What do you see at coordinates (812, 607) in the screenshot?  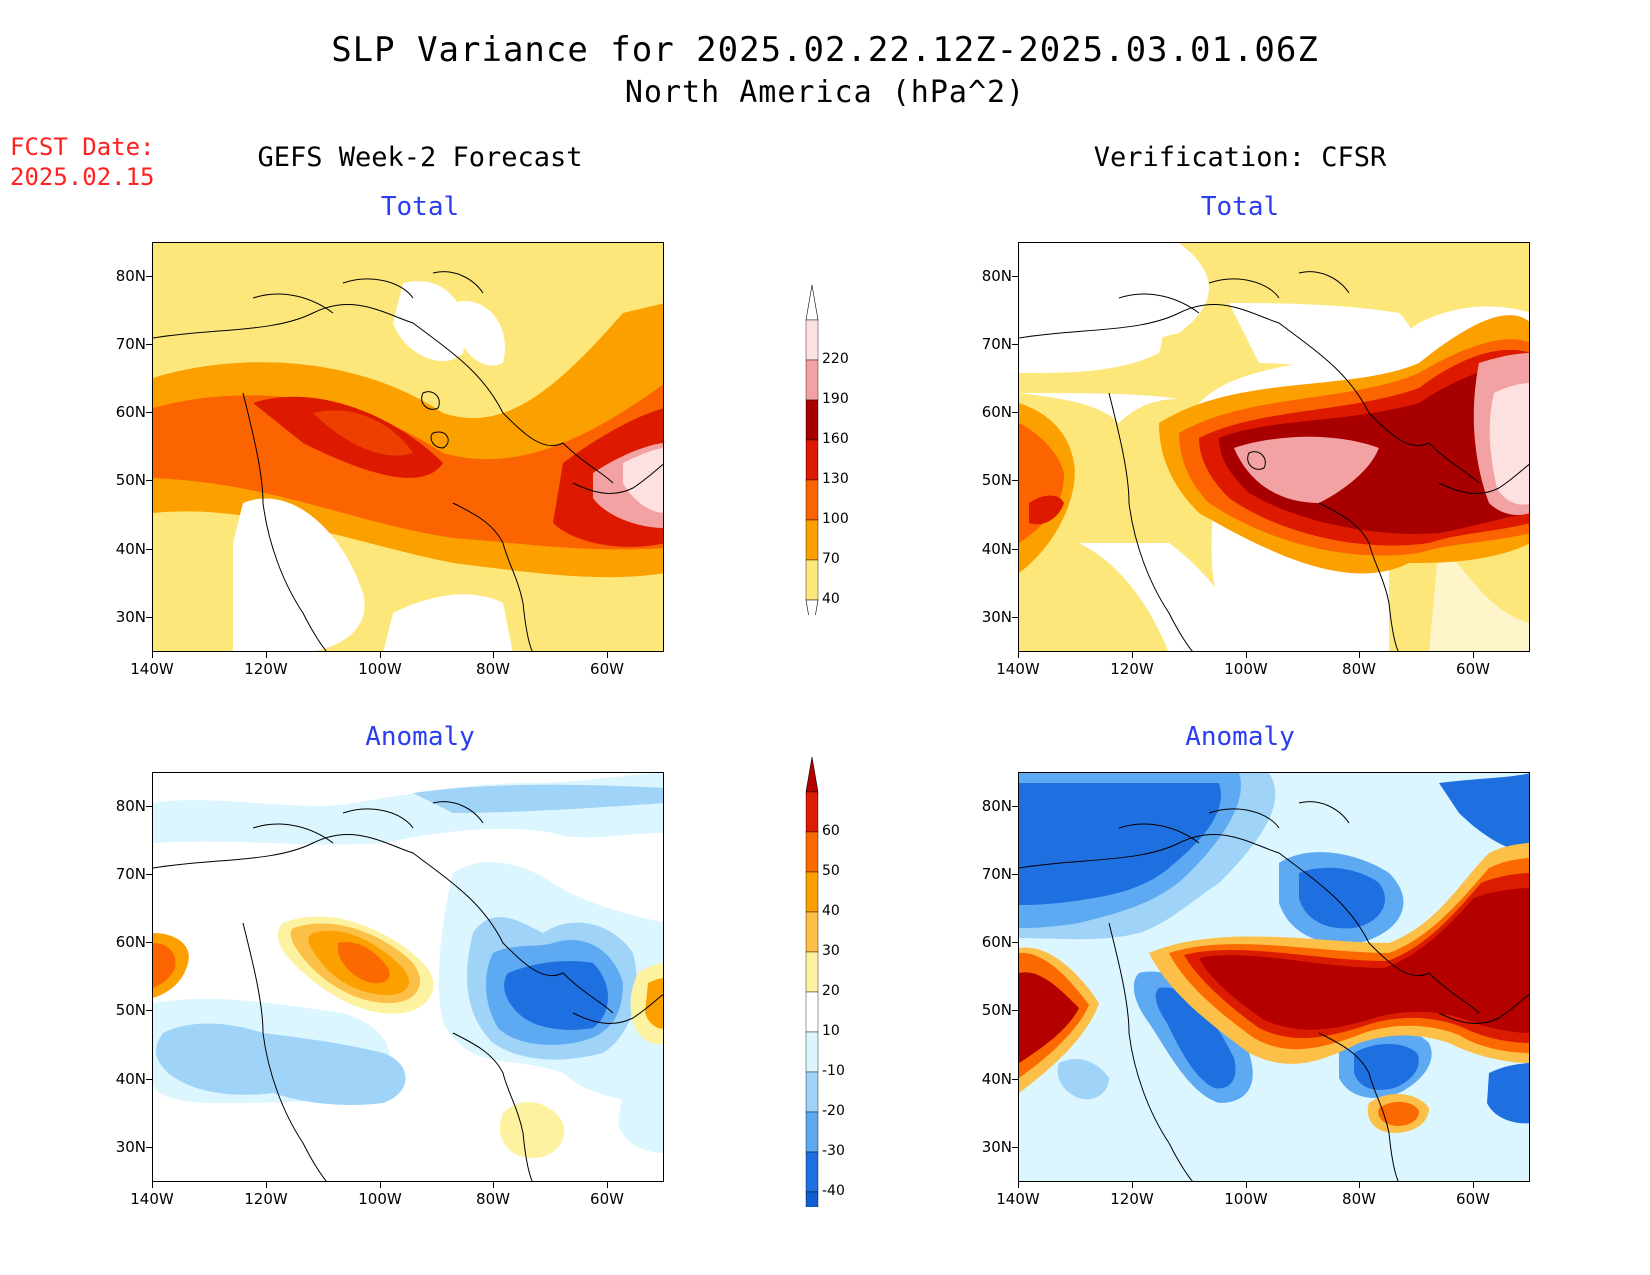 I see `colorbar-bottom-cap` at bounding box center [812, 607].